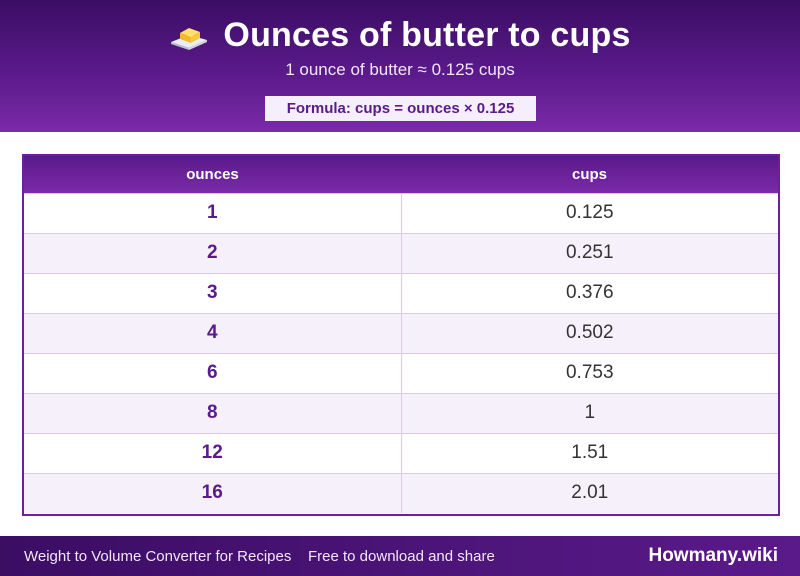 The width and height of the screenshot is (800, 576). What do you see at coordinates (213, 292) in the screenshot?
I see `ounces-cell: 3` at bounding box center [213, 292].